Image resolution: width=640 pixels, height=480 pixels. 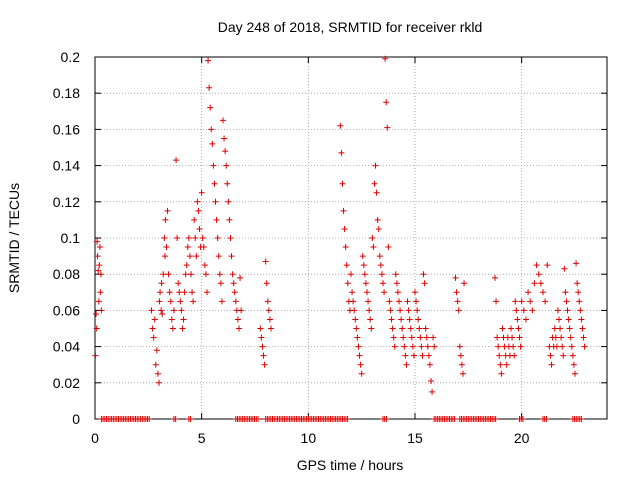 What do you see at coordinates (66, 129) in the screenshot?
I see `y-tick-label: 0.16` at bounding box center [66, 129].